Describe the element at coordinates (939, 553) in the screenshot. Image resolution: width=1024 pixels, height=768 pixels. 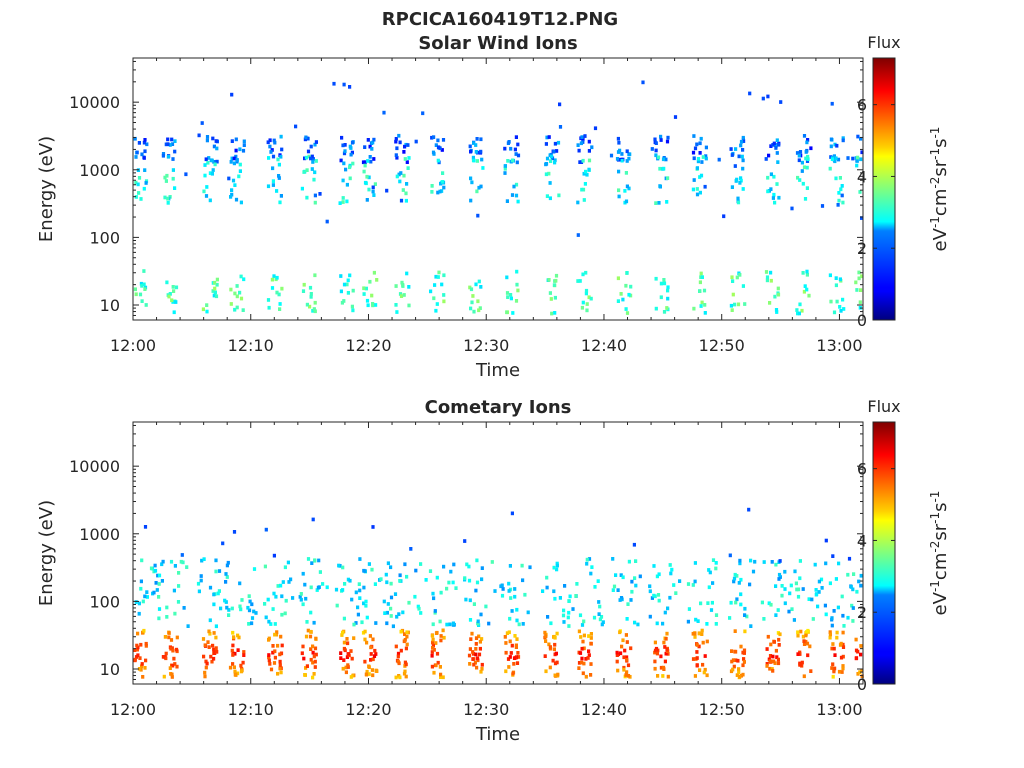
I see `colorbar-unit-label: eV-1cm-2sr-1s-1` at that location.